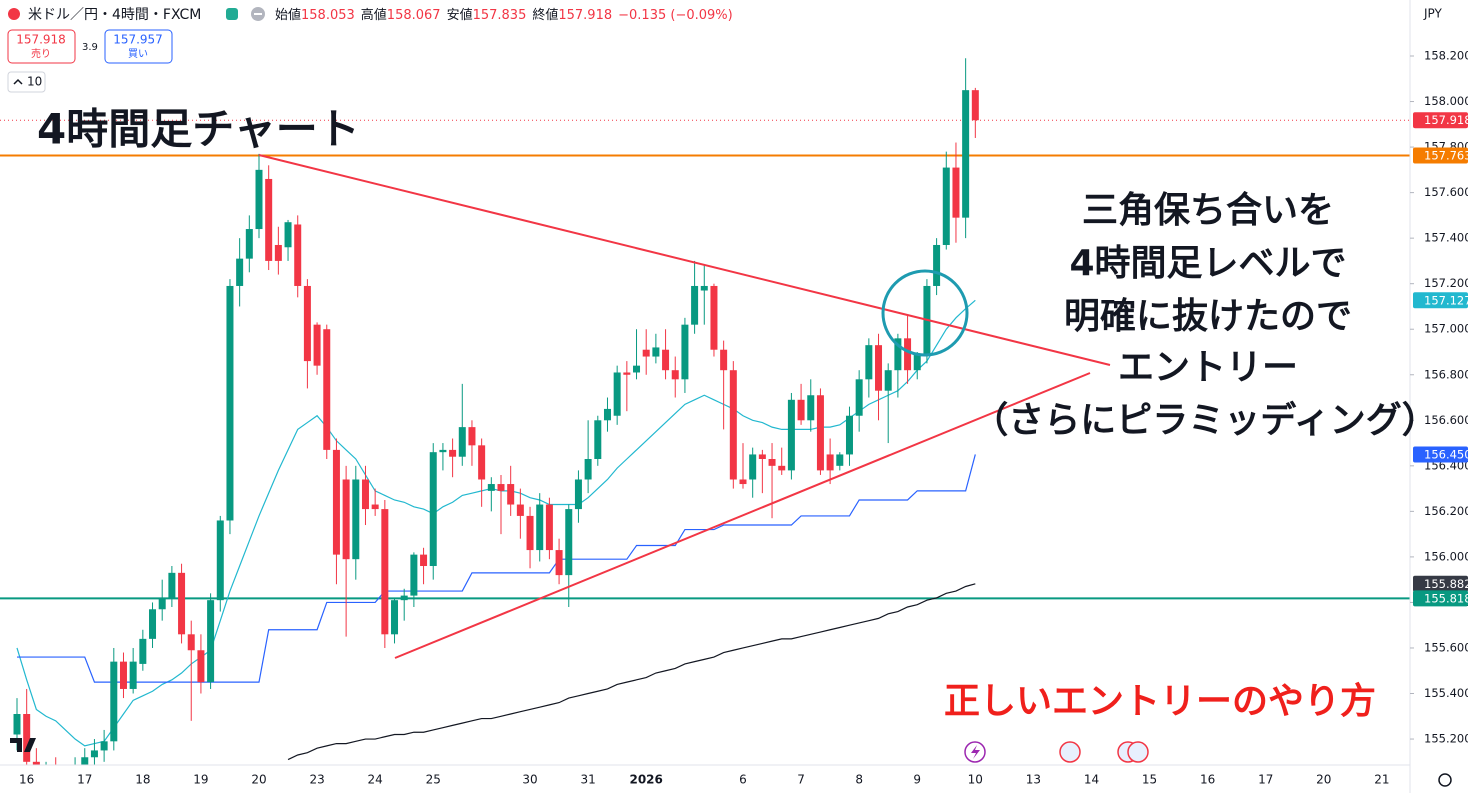  Describe the element at coordinates (1381, 780) in the screenshot. I see `x-tick-label: 21` at that location.